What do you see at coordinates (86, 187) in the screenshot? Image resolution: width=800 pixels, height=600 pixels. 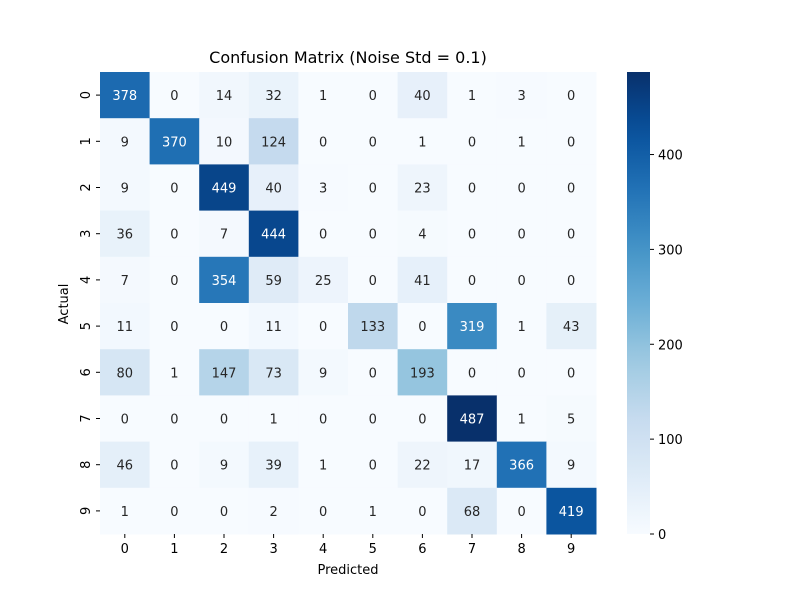 I see `y-tick-label: 2` at bounding box center [86, 187].